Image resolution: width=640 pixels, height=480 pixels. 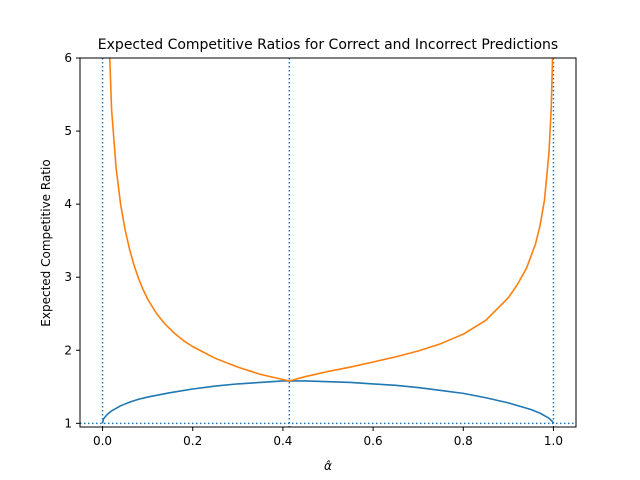 I want to click on y-tick-label: 3, so click(x=68, y=277).